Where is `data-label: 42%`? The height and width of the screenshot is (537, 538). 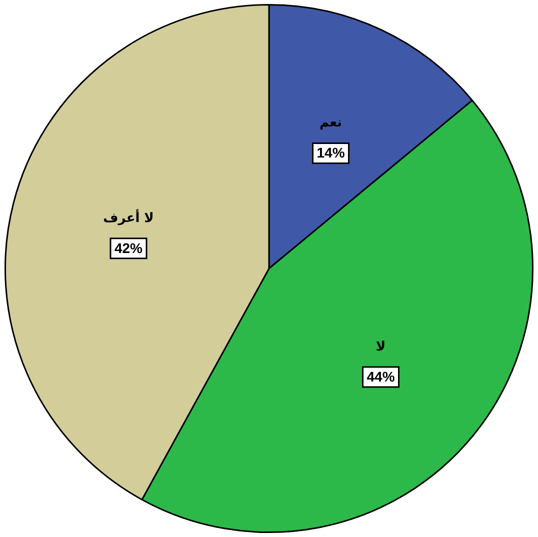 data-label: 42% is located at coordinates (129, 248).